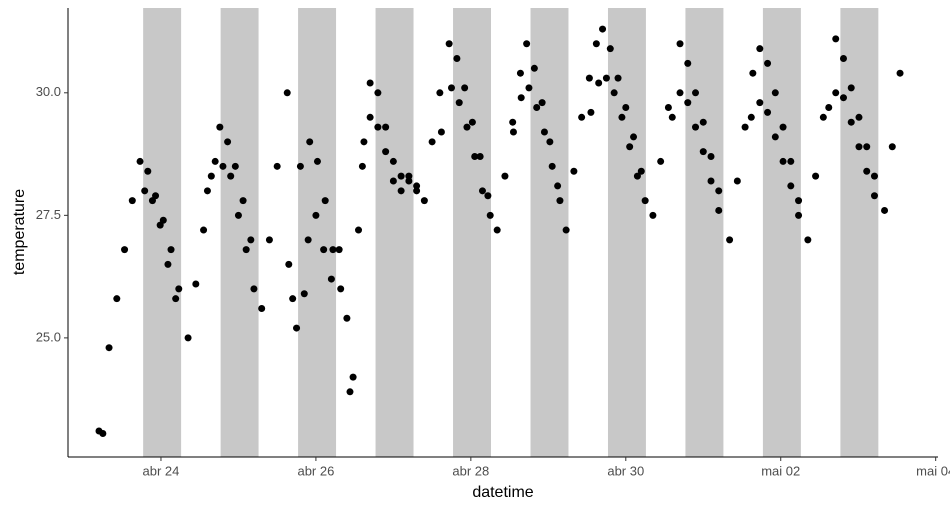 The image size is (950, 512). What do you see at coordinates (48, 214) in the screenshot?
I see `y-tick-label: 27.5` at bounding box center [48, 214].